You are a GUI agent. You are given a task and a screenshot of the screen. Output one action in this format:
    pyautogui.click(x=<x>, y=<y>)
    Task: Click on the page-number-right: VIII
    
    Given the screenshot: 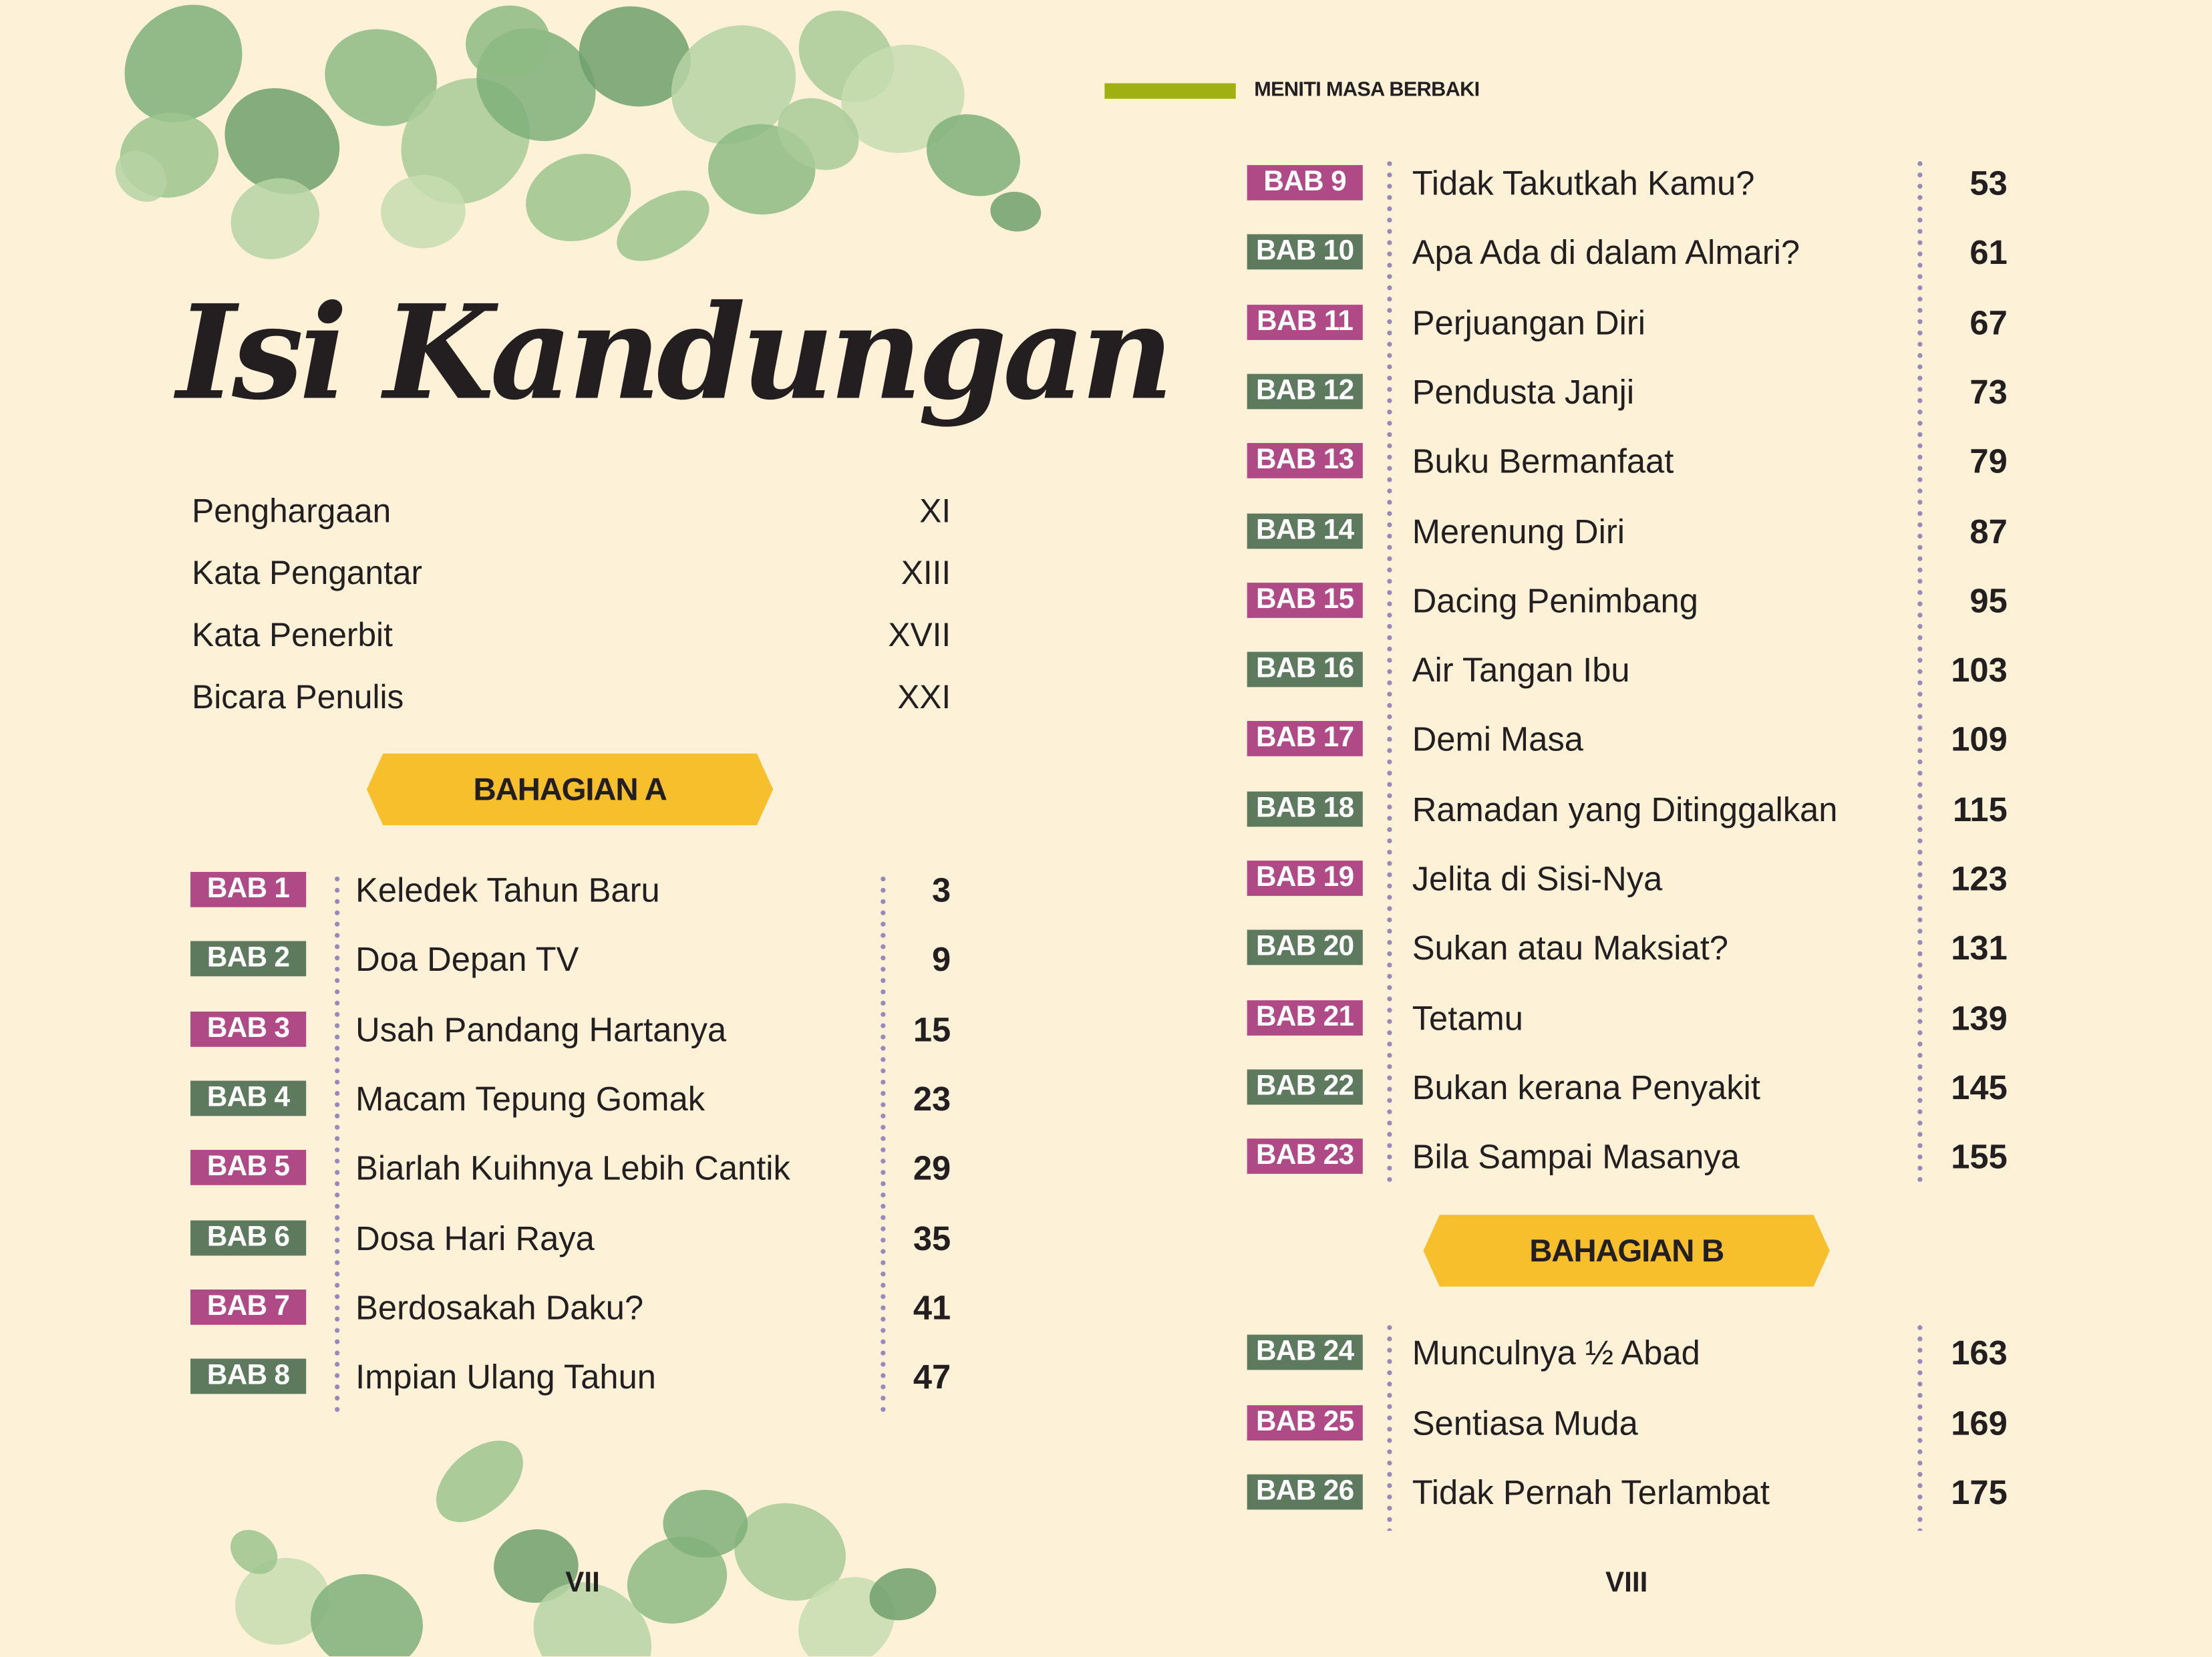 What is the action you would take?
    pyautogui.click(x=1626, y=1583)
    